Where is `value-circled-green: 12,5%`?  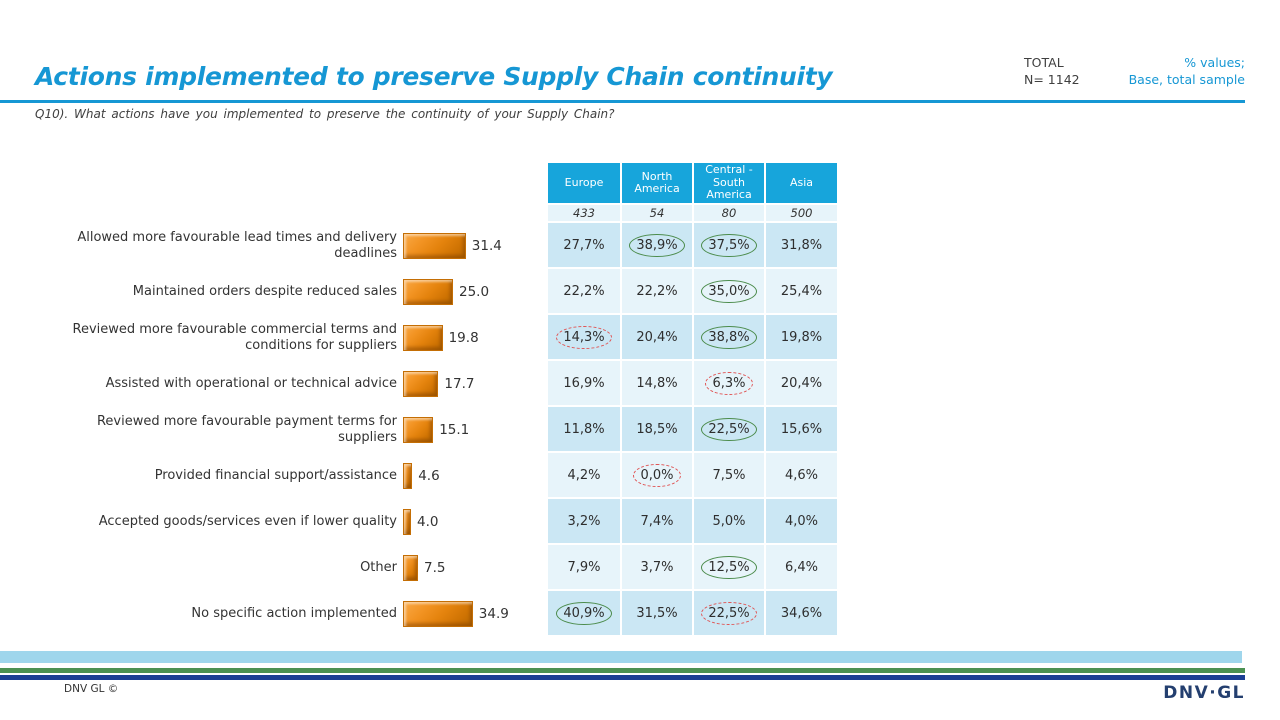
value-circled-green: 12,5% is located at coordinates (729, 567).